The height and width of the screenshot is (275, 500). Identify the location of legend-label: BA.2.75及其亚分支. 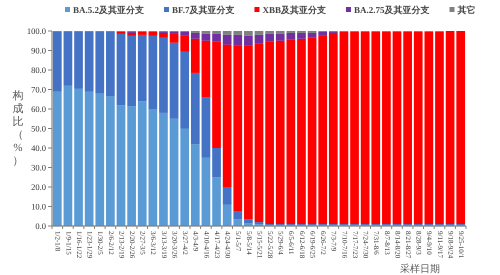
(392, 10).